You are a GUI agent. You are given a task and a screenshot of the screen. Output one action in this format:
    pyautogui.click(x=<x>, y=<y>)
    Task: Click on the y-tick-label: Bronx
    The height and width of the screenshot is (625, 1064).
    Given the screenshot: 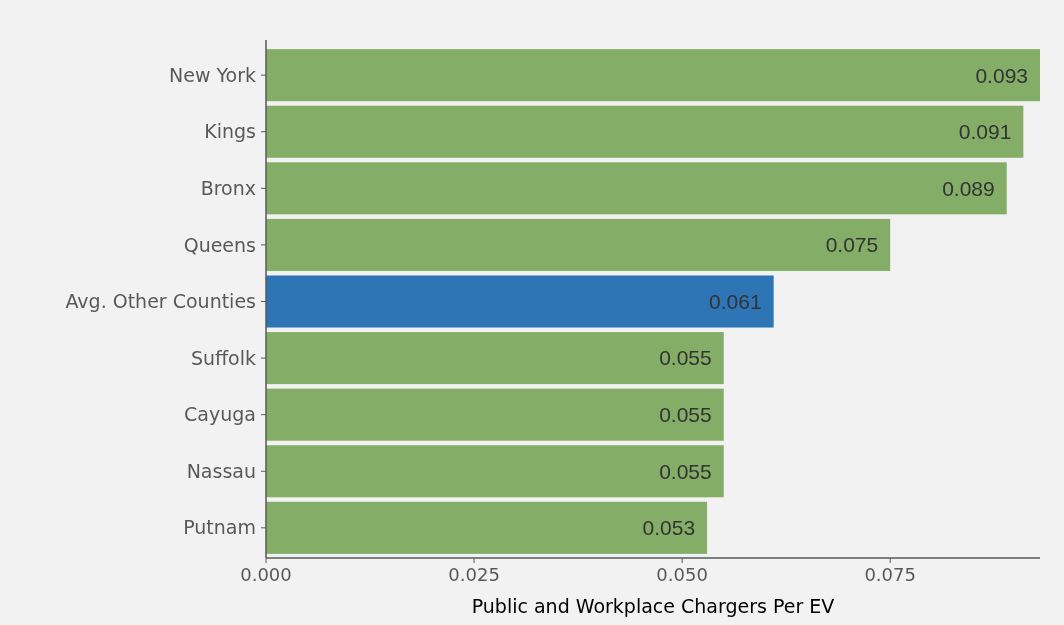 What is the action you would take?
    pyautogui.click(x=228, y=187)
    